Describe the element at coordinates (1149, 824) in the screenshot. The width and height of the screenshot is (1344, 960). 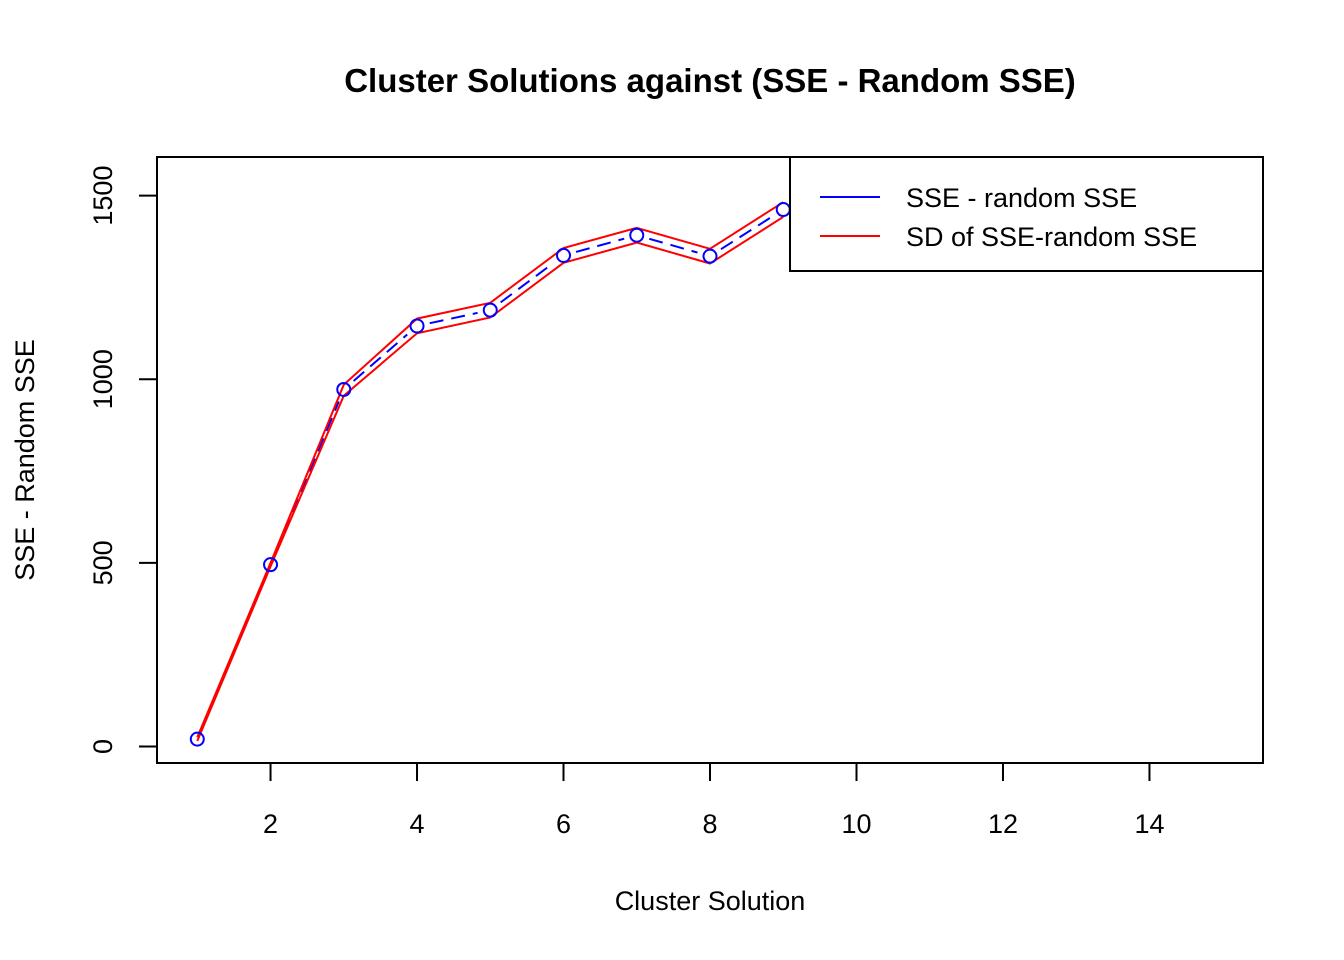
I see `x-tick-label: 14` at that location.